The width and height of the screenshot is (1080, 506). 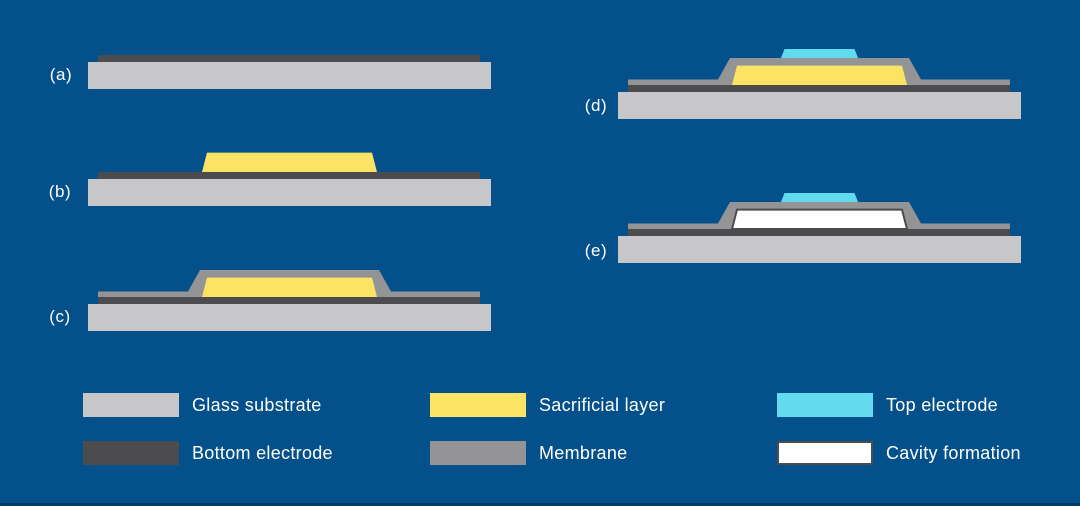 I want to click on step-b-label: (b), so click(x=60, y=191).